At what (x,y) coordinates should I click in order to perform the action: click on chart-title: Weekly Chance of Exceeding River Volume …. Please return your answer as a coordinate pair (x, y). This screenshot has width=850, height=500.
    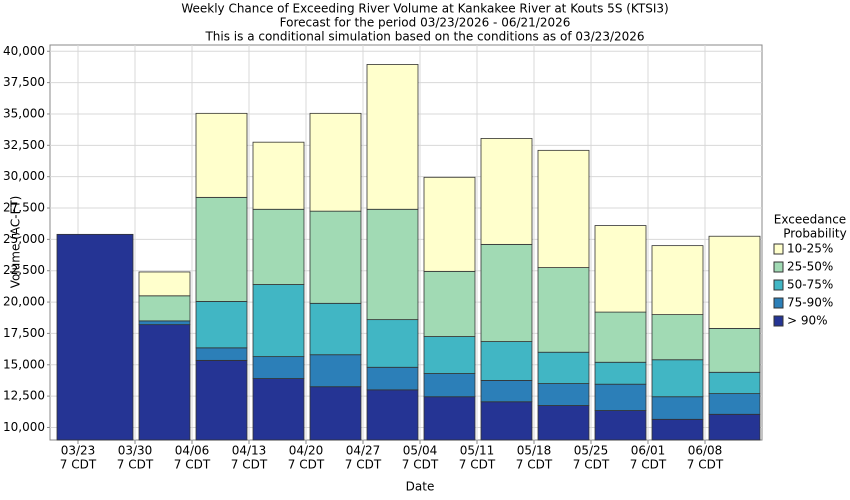
    Looking at the image, I should click on (424, 9).